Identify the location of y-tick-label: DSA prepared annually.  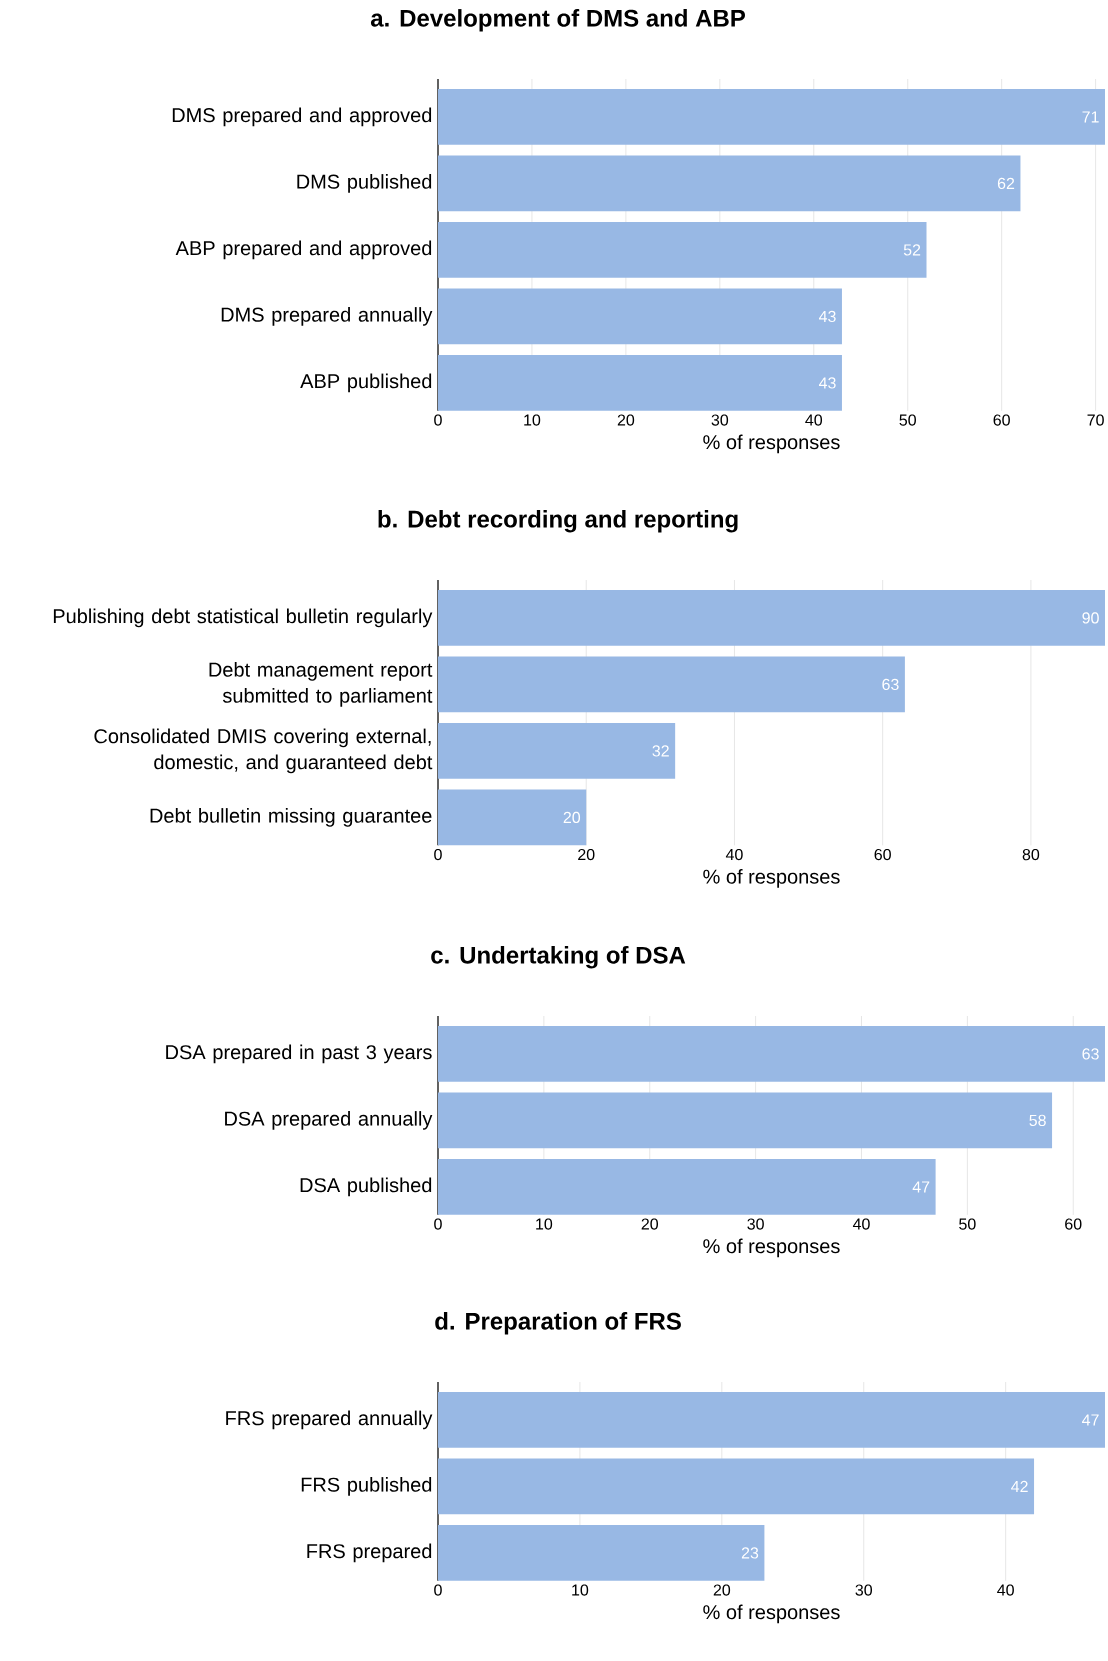
(329, 1120).